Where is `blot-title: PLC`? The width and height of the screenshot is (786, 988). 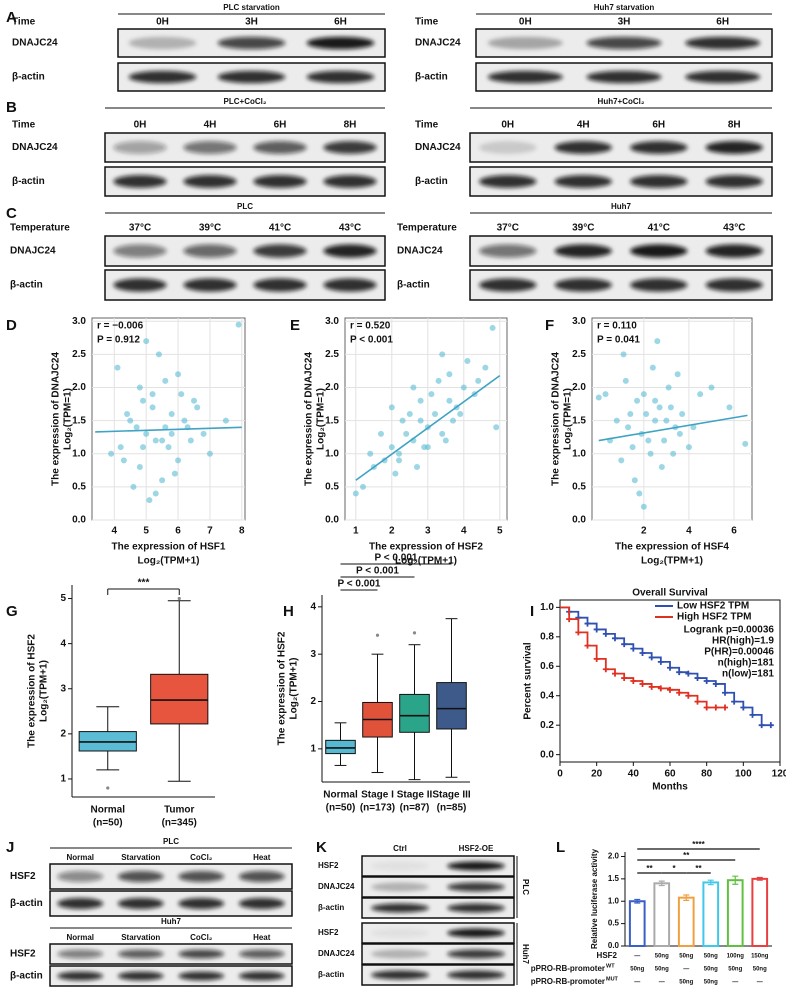
blot-title: PLC is located at coordinates (245, 206).